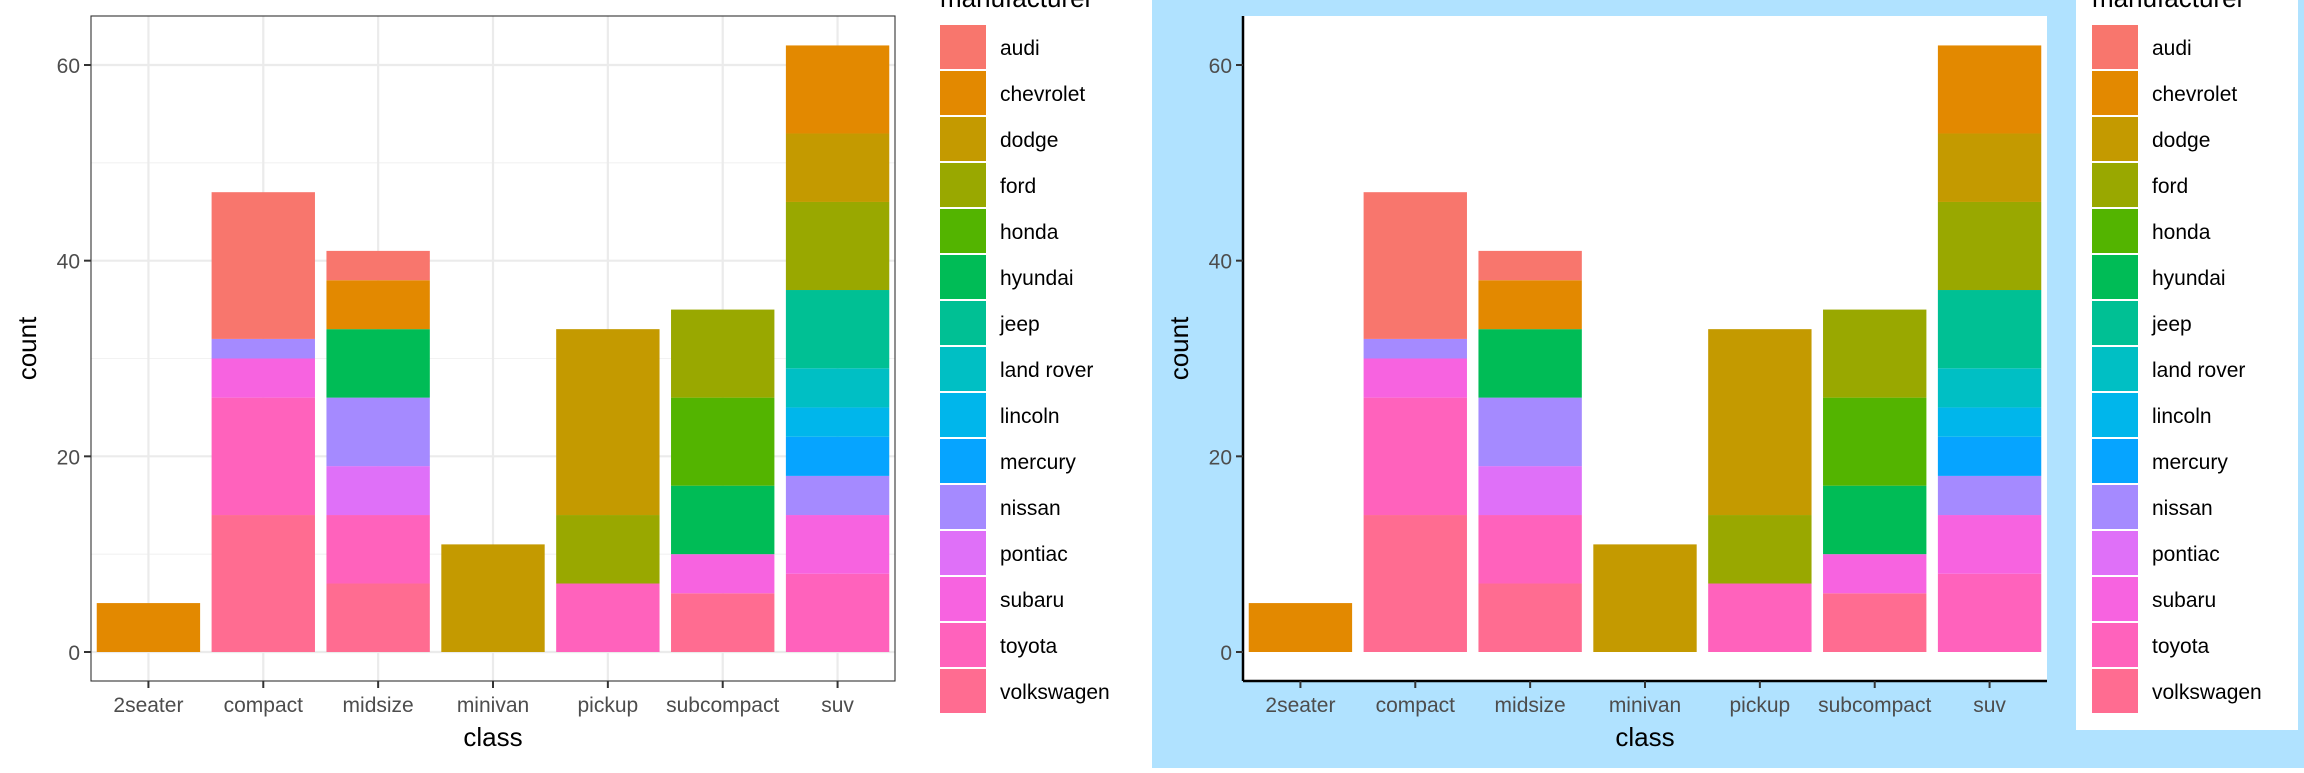  What do you see at coordinates (2184, 600) in the screenshot?
I see `legend-label: subaru` at bounding box center [2184, 600].